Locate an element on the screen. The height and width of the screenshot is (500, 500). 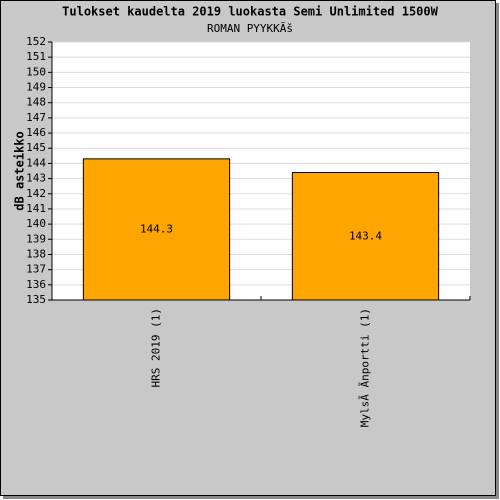
y-tick-label: 137 is located at coordinates (36, 269).